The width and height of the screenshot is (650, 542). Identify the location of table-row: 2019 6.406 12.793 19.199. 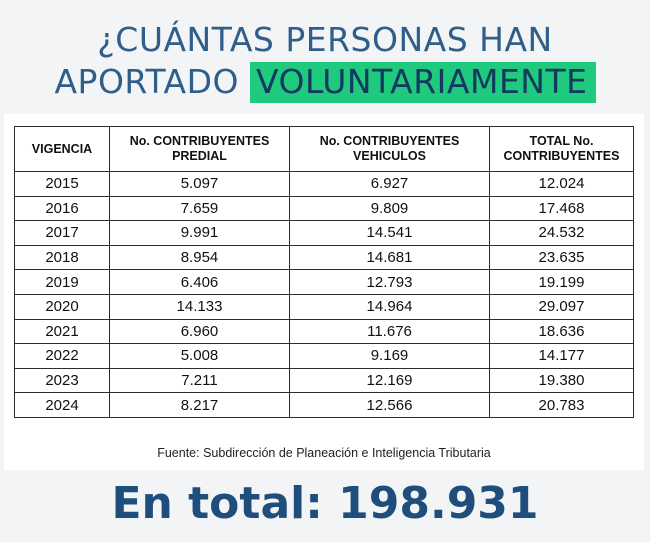
(324, 282).